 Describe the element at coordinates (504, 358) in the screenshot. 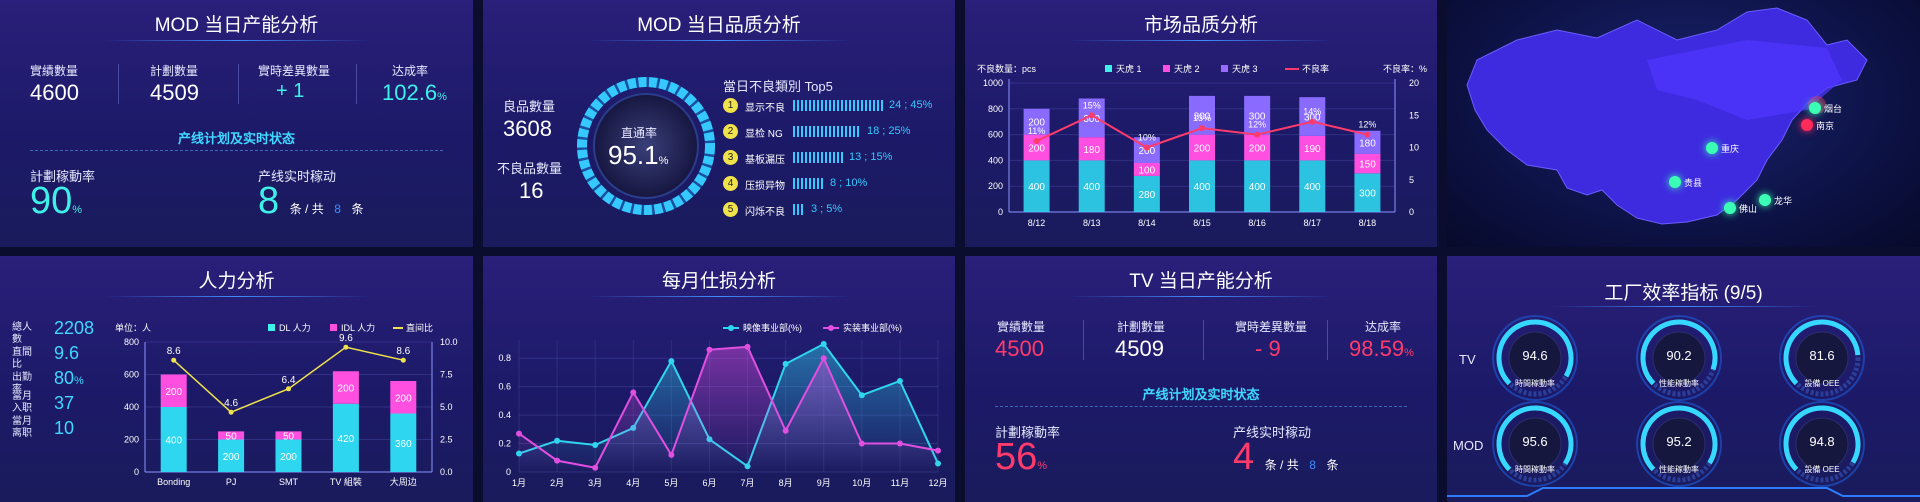

I see `y-tick-label: 0.8` at that location.